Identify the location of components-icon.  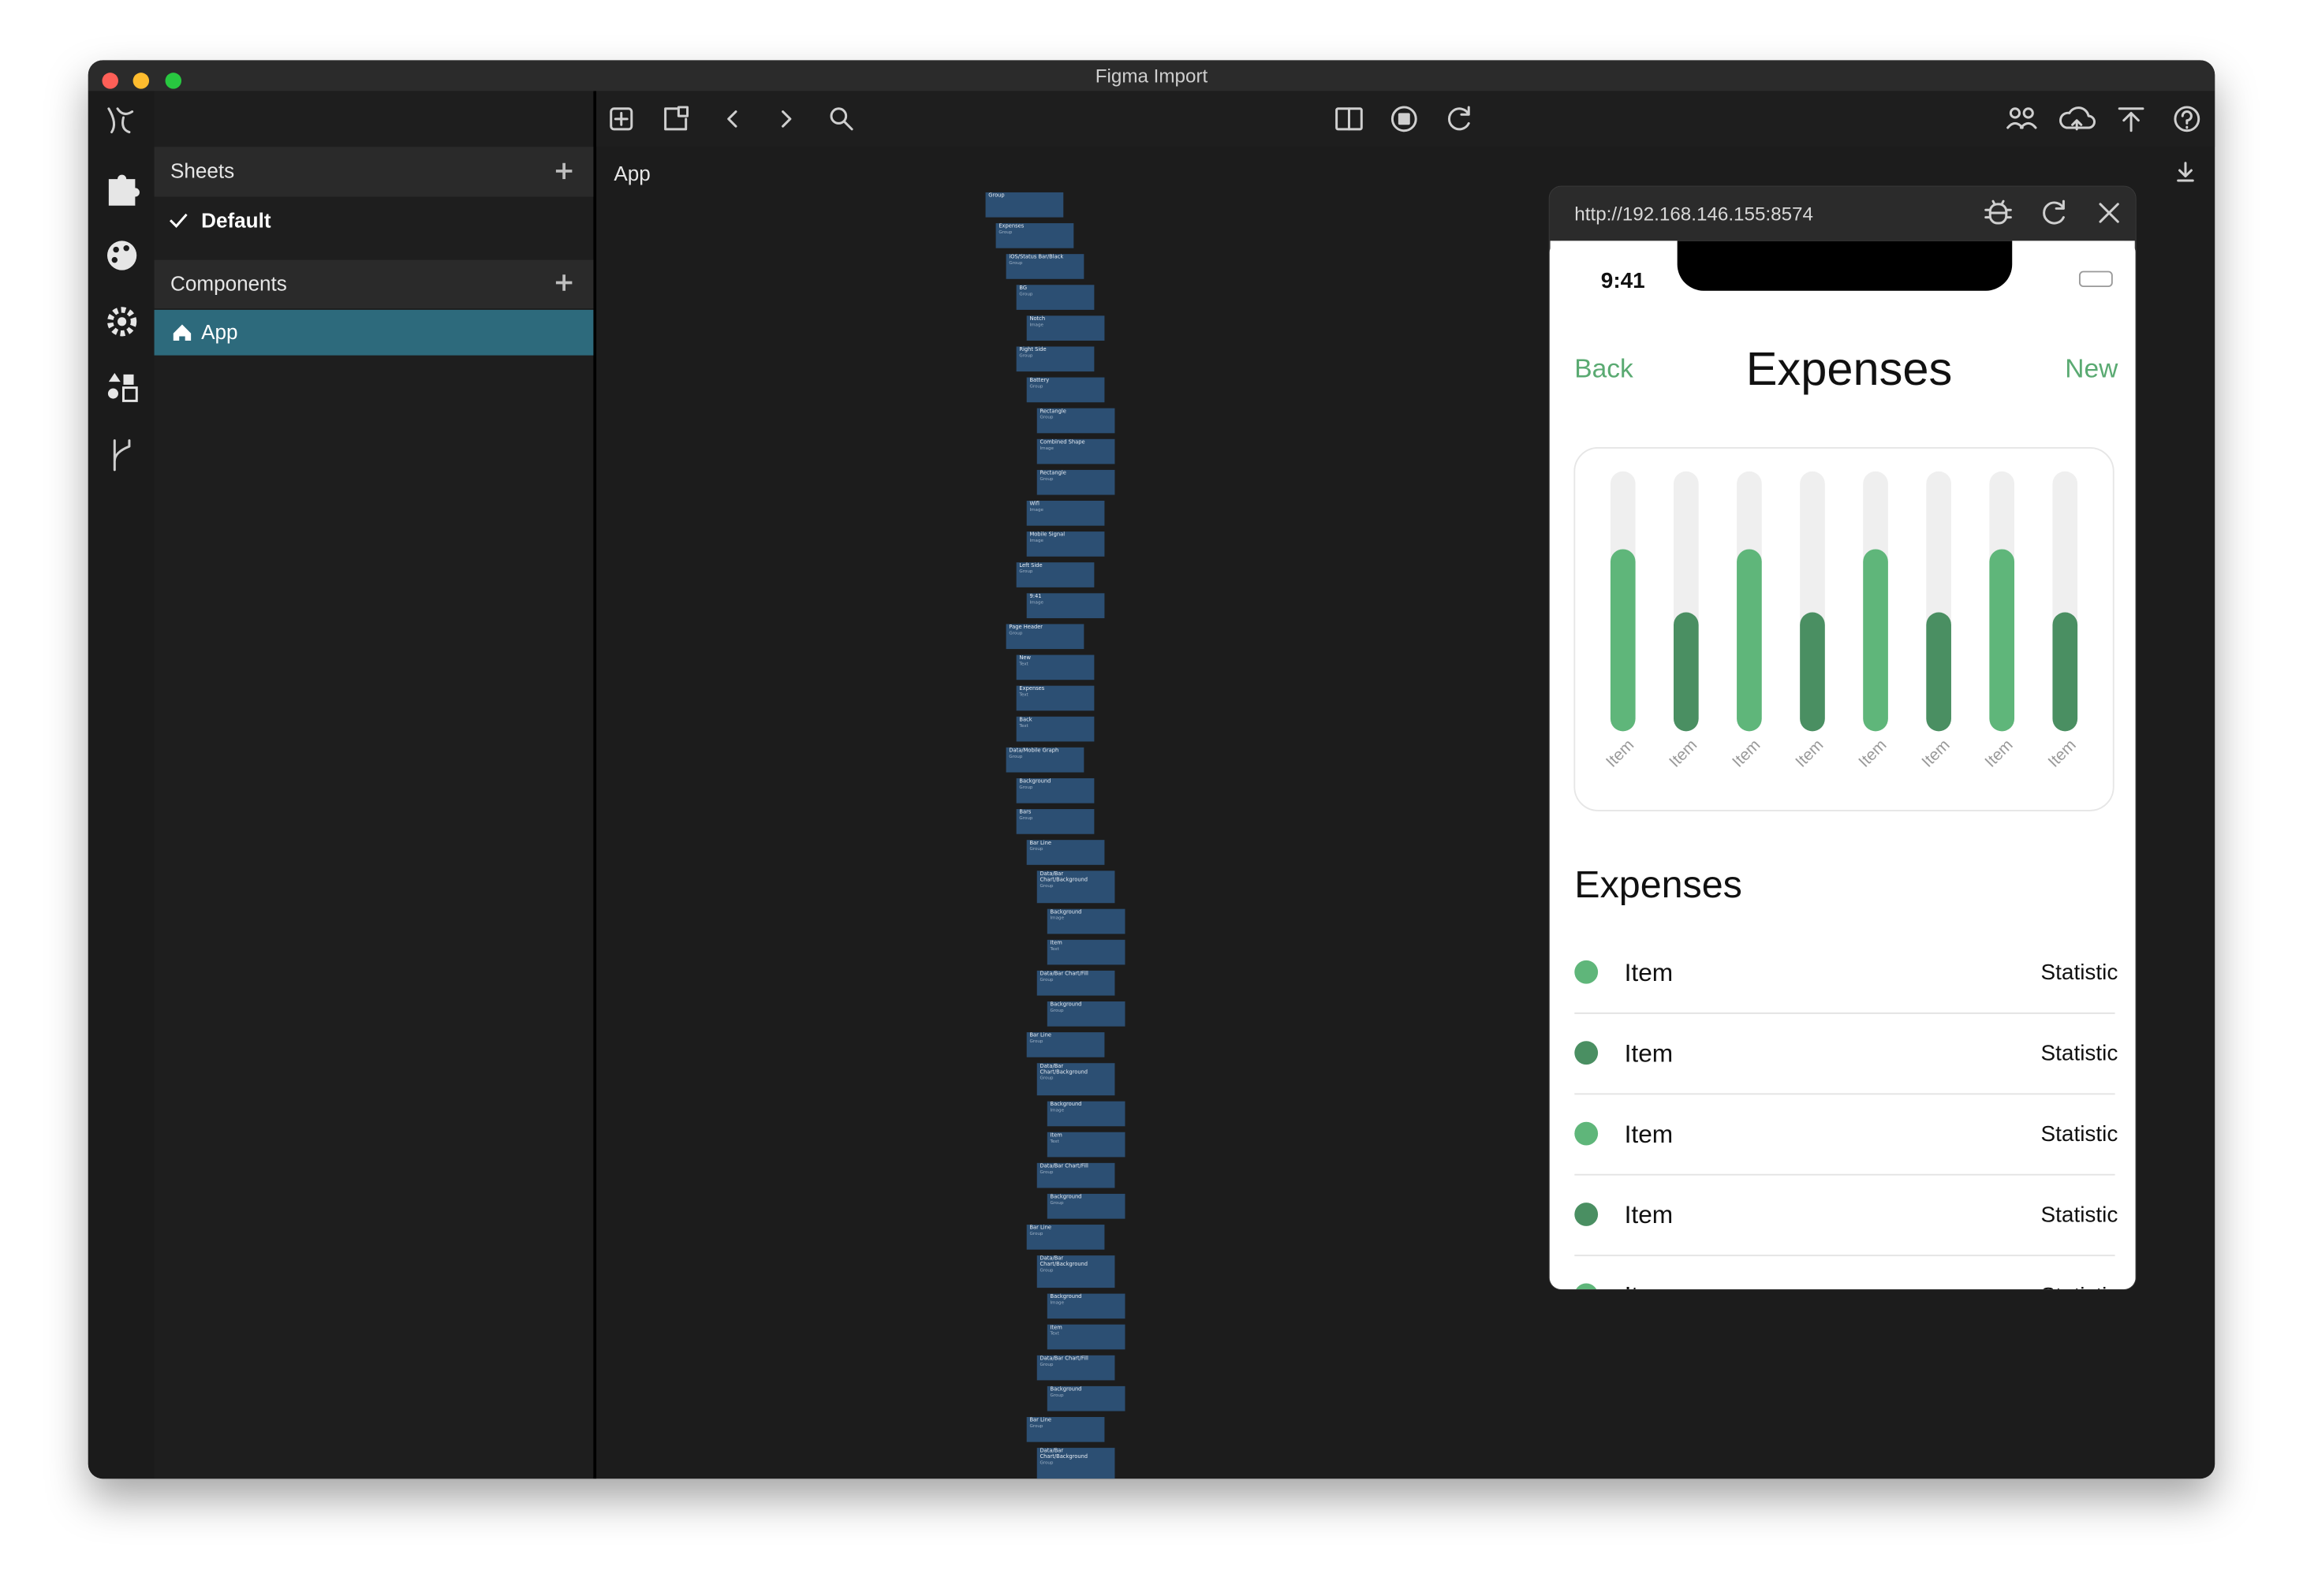
(124, 190).